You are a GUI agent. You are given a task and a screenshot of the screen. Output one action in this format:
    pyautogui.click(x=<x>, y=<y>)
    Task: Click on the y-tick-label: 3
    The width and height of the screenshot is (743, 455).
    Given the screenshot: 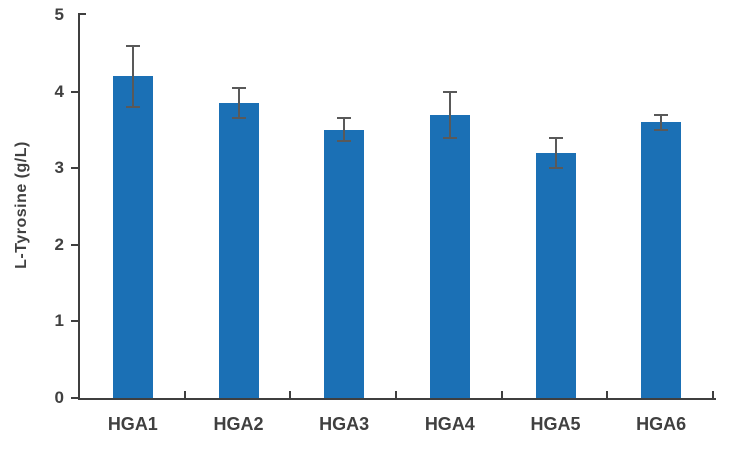 What is the action you would take?
    pyautogui.click(x=59, y=168)
    